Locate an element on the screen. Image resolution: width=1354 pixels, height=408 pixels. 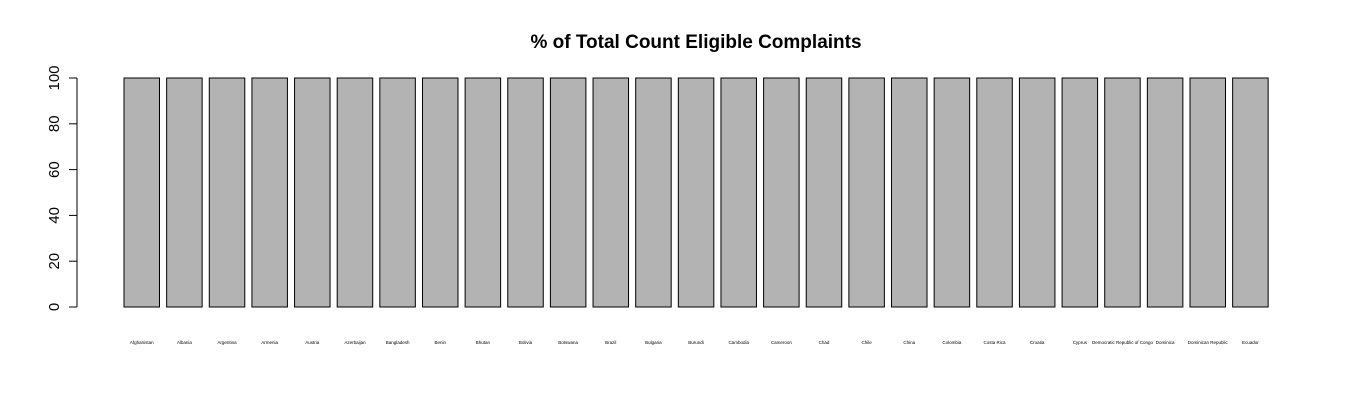
y-tick-label: 20 is located at coordinates (54, 261).